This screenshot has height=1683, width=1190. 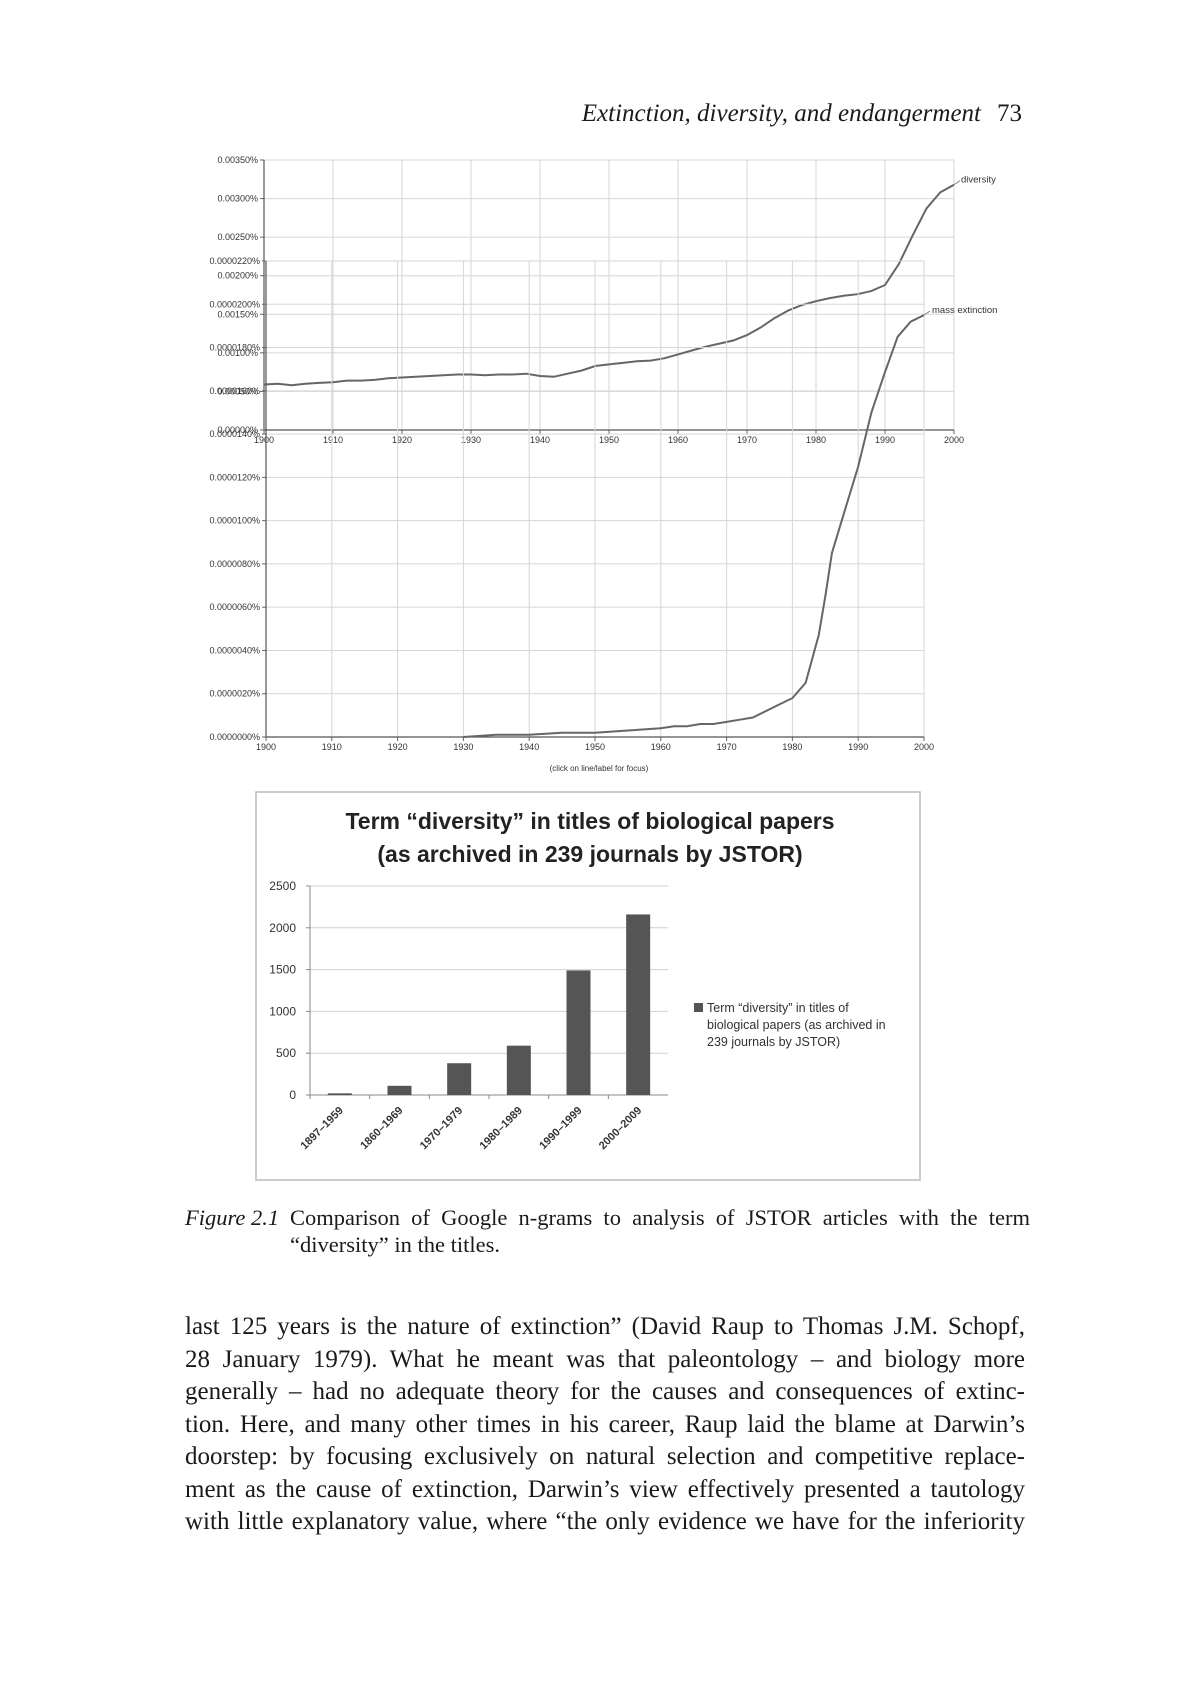 What do you see at coordinates (237, 237) in the screenshot?
I see `diversity-y-tick-label: 0.00250%` at bounding box center [237, 237].